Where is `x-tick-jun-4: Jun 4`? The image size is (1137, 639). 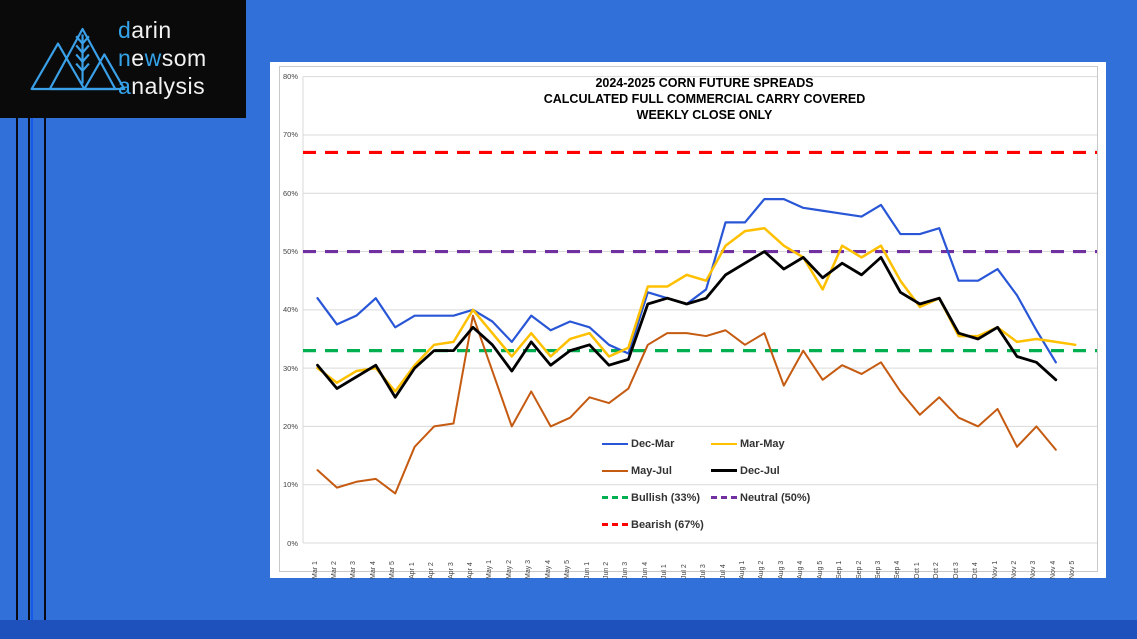 x-tick-jun-4: Jun 4 is located at coordinates (645, 570).